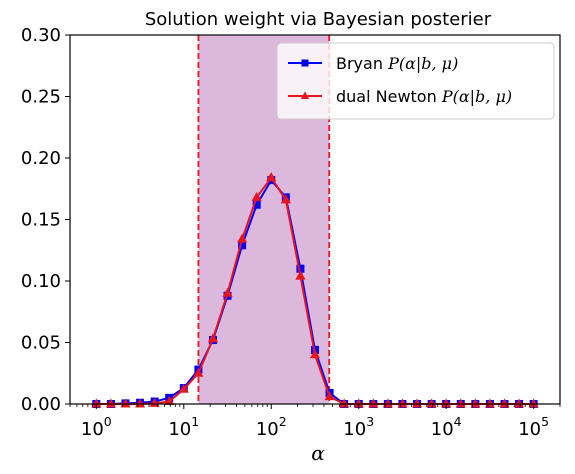 The height and width of the screenshot is (474, 575). Describe the element at coordinates (318, 453) in the screenshot. I see `x-axis-label: α` at that location.